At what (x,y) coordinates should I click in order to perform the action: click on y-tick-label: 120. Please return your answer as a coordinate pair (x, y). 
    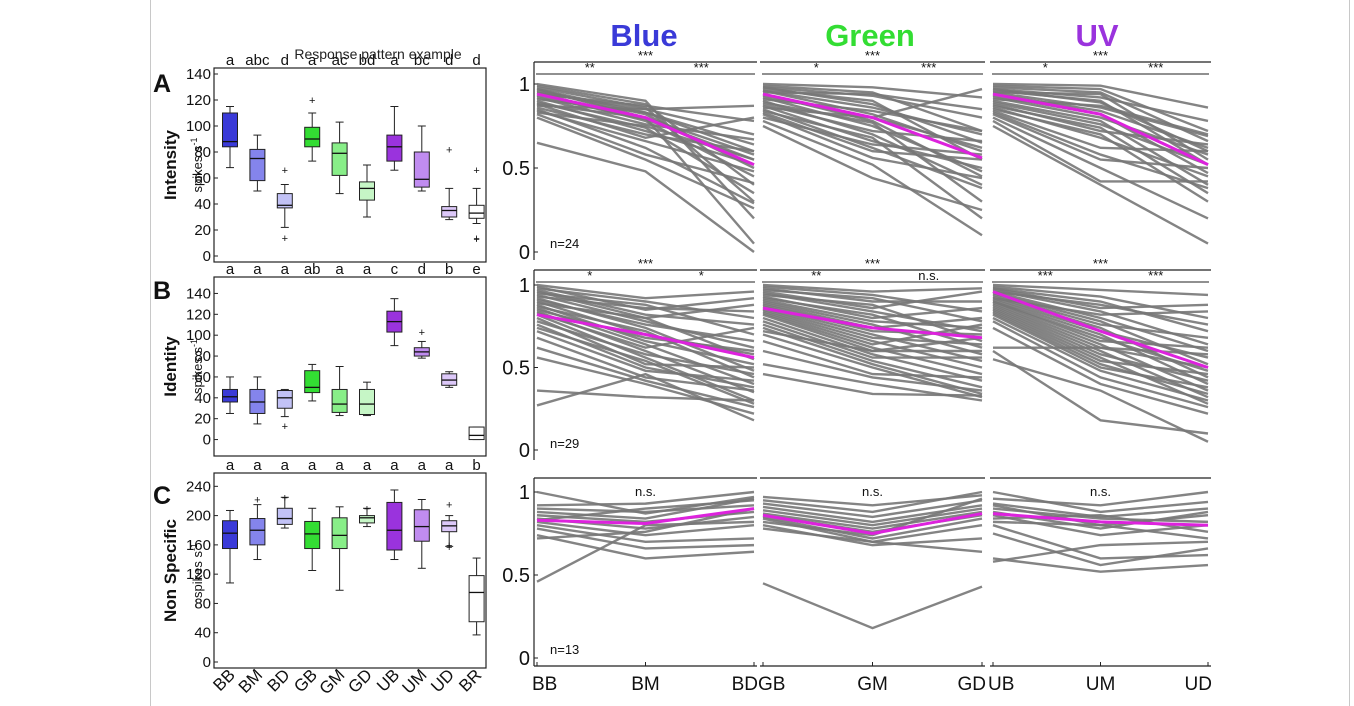
    Looking at the image, I should click on (198, 314).